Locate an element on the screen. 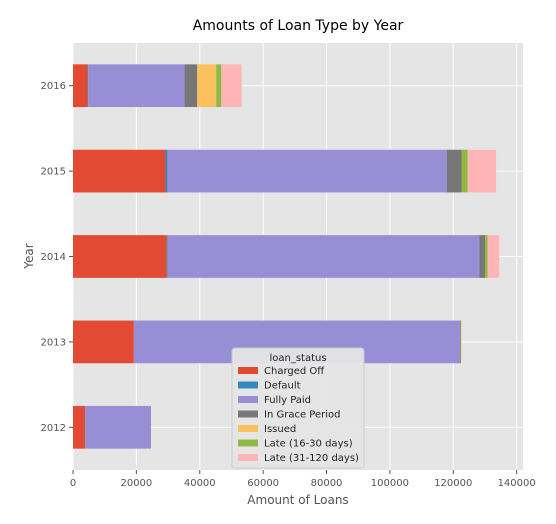 Image resolution: width=556 pixels, height=524 pixels. chart-title: Amounts of Loan Type by Year is located at coordinates (298, 26).